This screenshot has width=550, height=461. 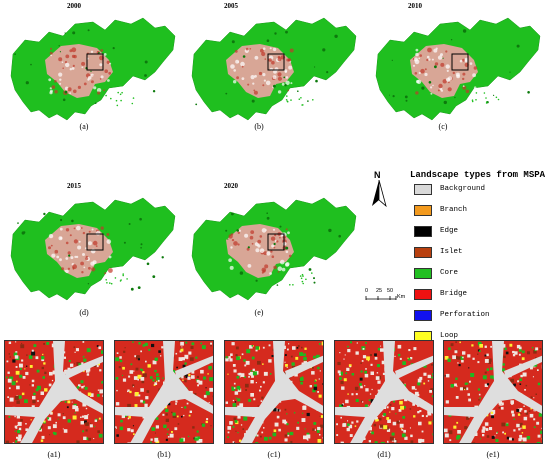 I want to click on zoom-caption: (c1), so click(x=274, y=454).